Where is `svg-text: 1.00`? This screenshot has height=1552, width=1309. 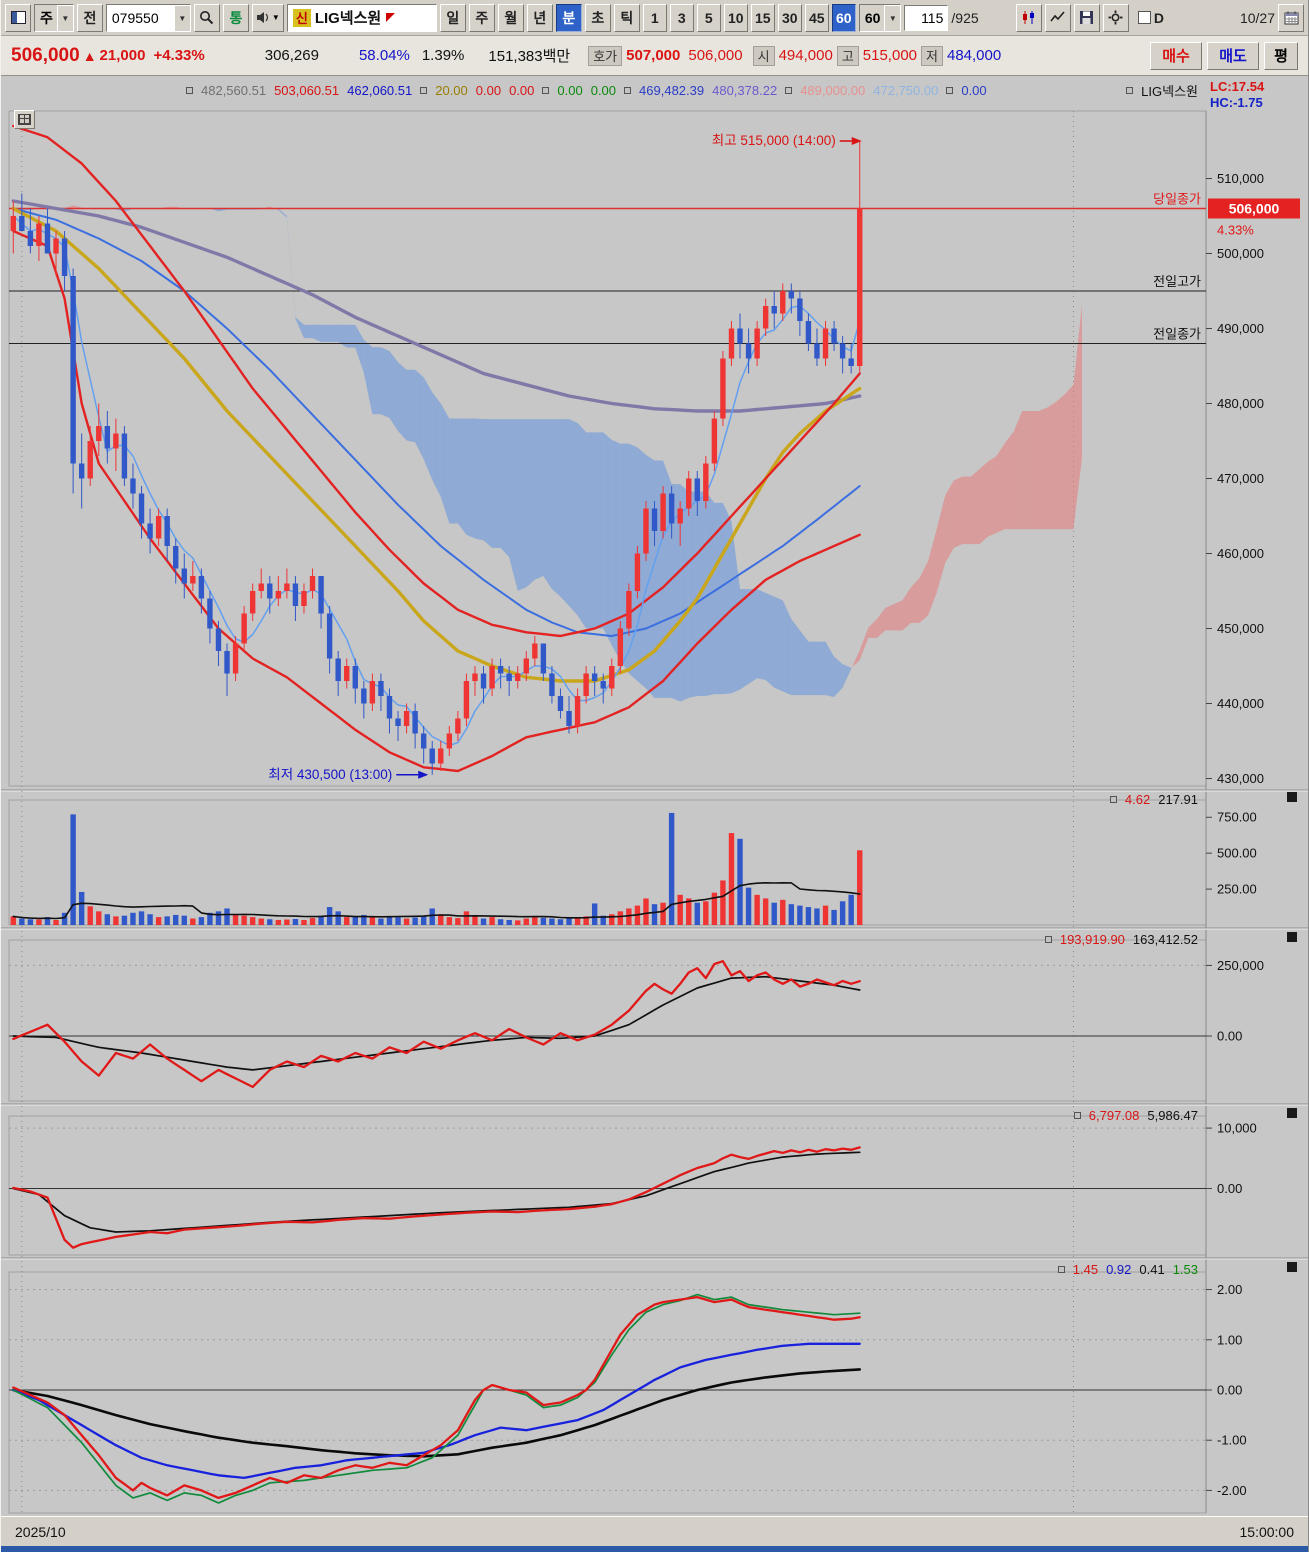
svg-text: 1.00 is located at coordinates (1229, 1339).